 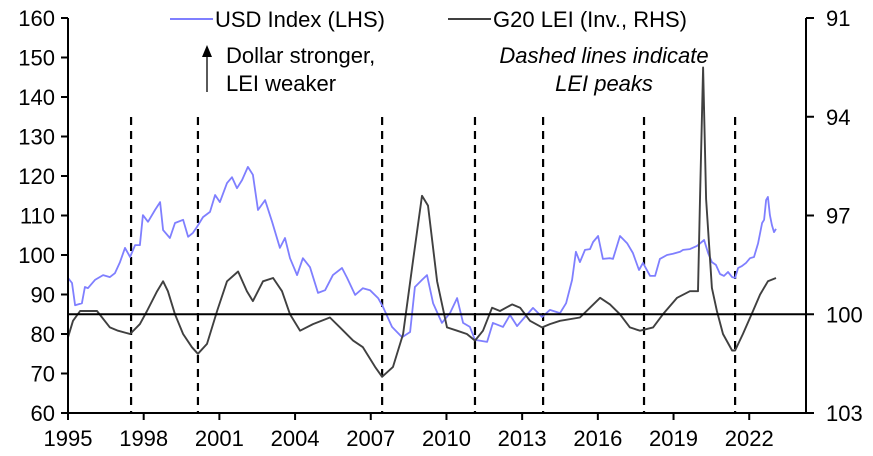 I want to click on legend-label-usd-index: USD Index (LHS), so click(x=300, y=19).